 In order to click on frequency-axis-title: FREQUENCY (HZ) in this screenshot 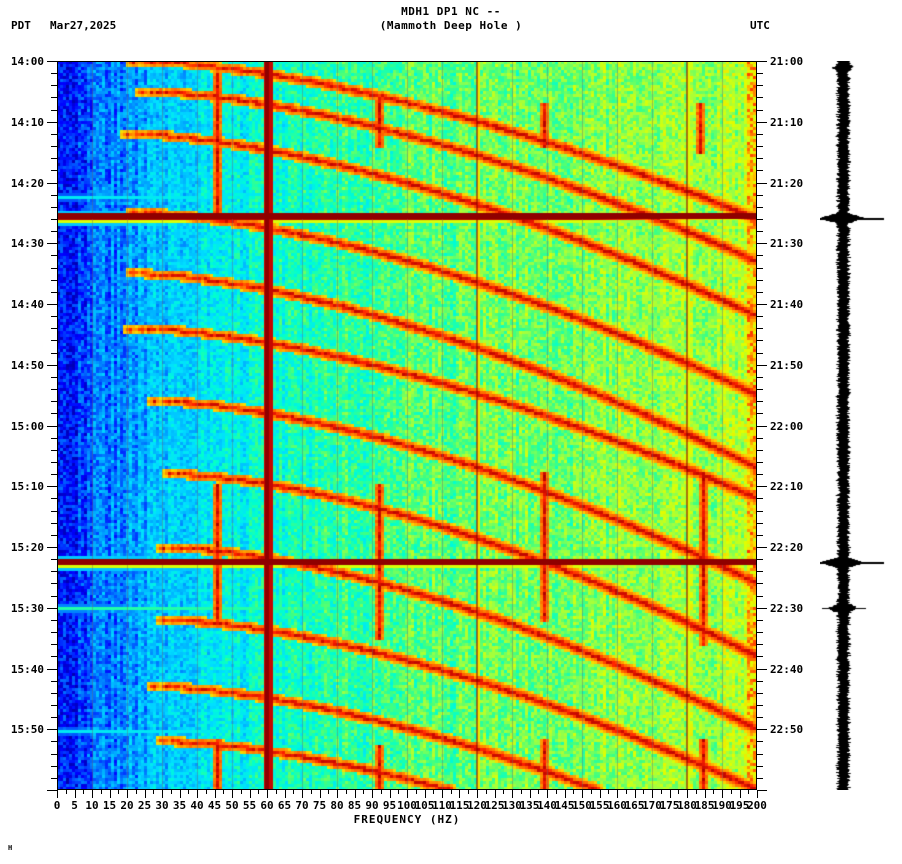, I will do `click(407, 819)`.